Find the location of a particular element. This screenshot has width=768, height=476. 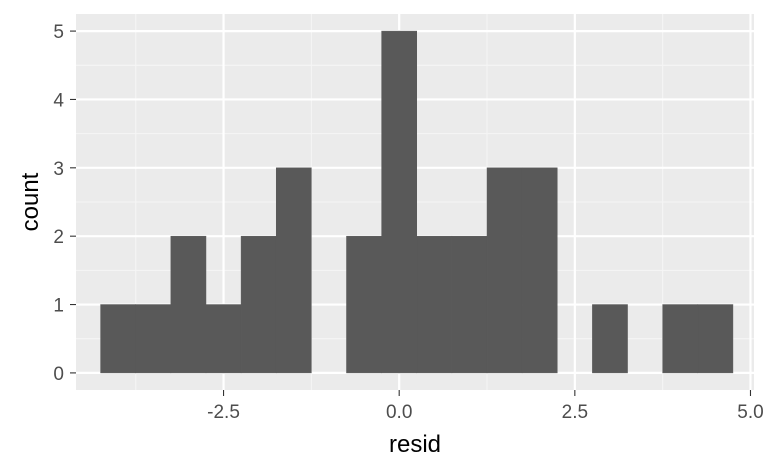

y-tick-label: 0 is located at coordinates (58, 374).